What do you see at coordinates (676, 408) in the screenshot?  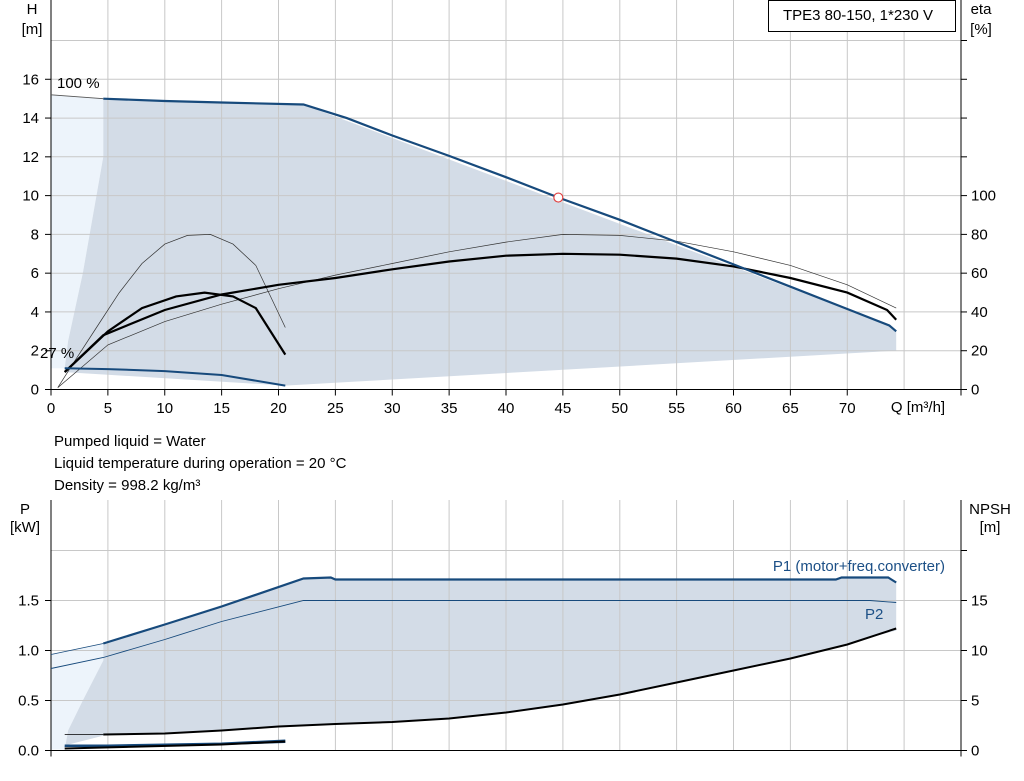 I see `x-tick-label: 55` at bounding box center [676, 408].